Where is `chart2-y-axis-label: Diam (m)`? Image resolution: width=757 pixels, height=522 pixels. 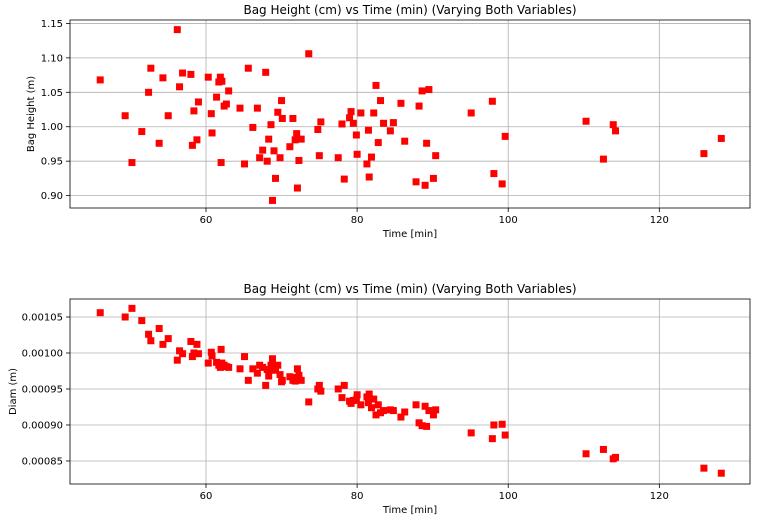 chart2-y-axis-label: Diam (m) is located at coordinates (13, 391).